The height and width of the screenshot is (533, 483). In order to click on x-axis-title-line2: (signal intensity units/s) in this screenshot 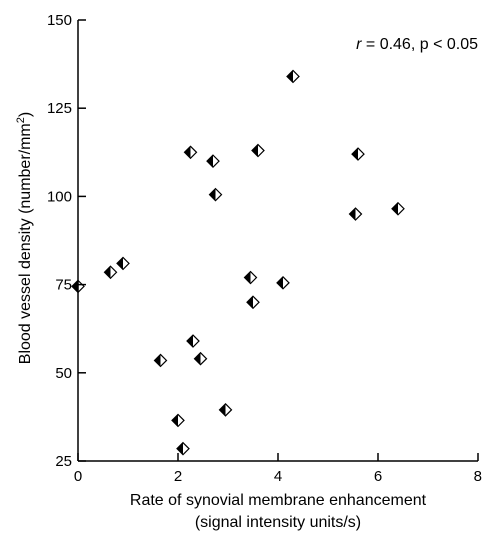, I will do `click(278, 522)`.